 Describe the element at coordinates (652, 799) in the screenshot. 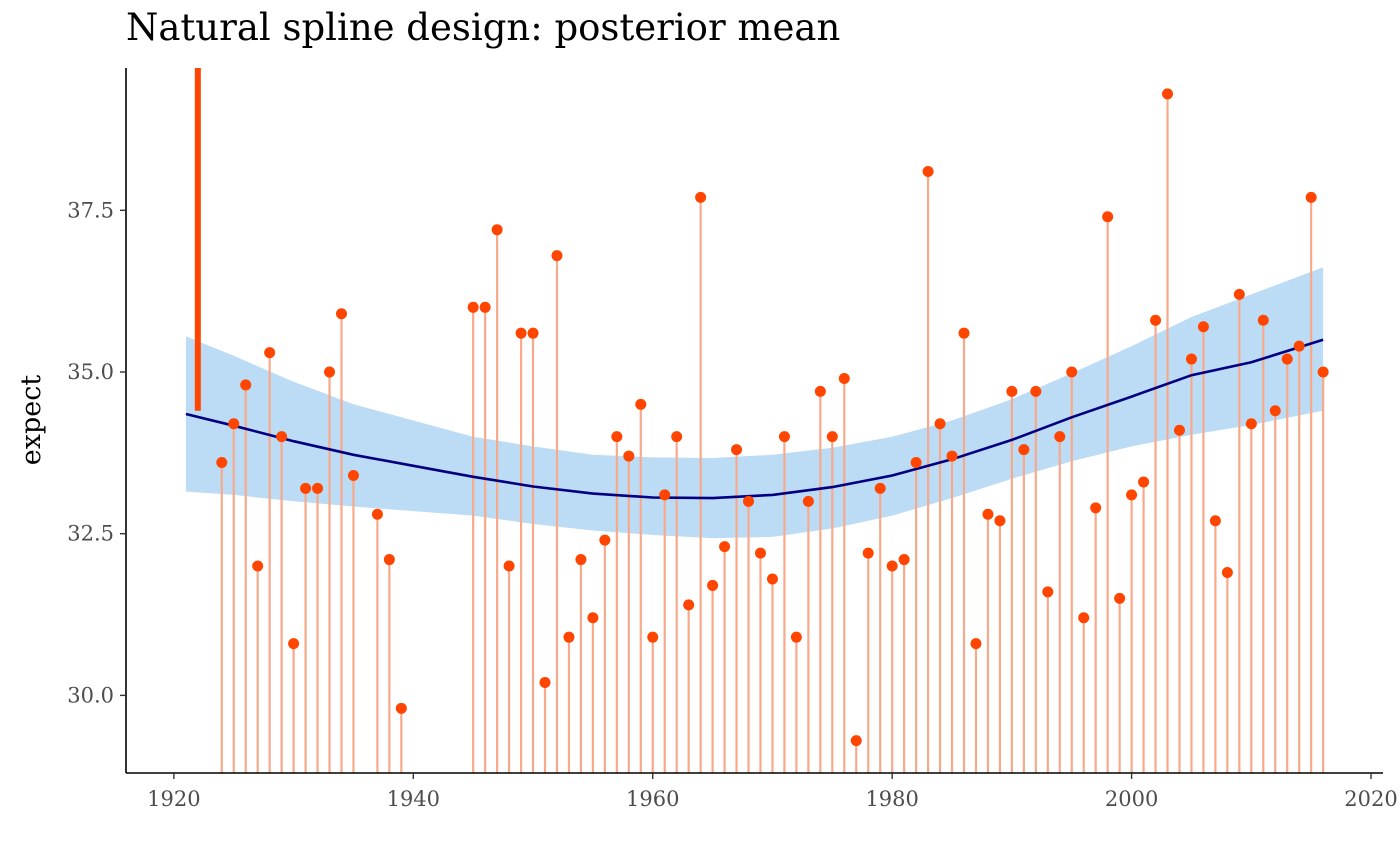

I see `x-tick-label: 1960` at that location.